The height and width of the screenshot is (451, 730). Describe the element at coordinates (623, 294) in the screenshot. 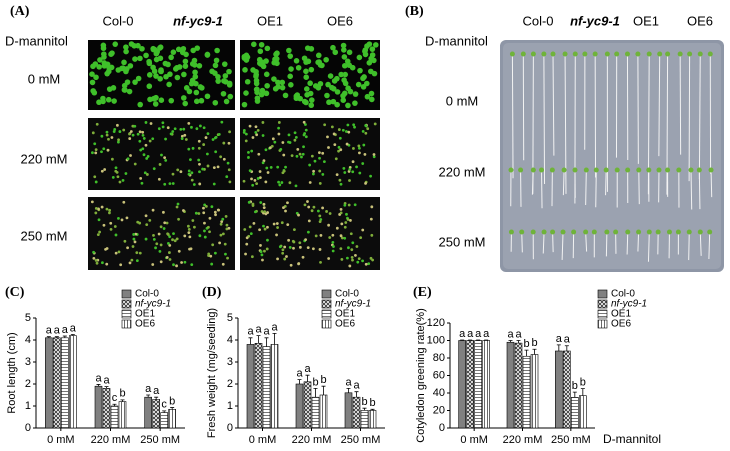

I see `legend-label: Col-0` at that location.